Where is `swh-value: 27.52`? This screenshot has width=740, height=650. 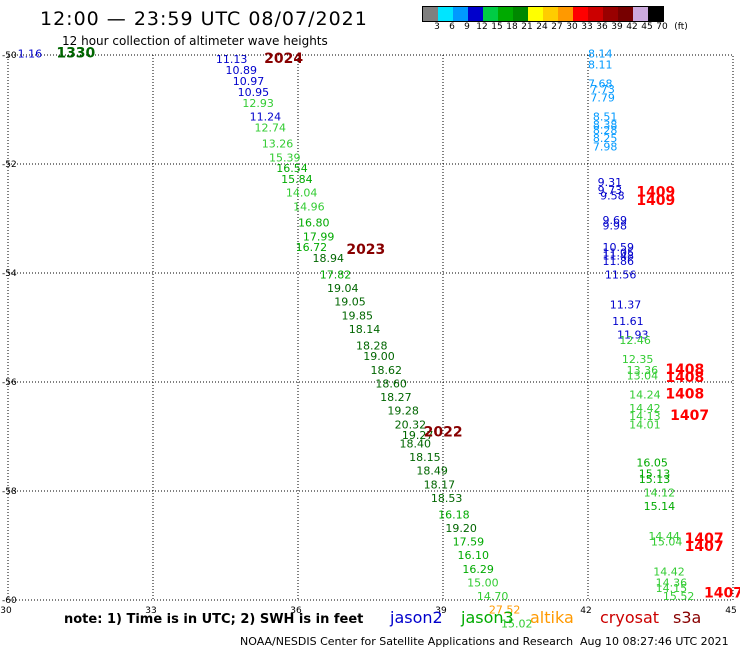 swh-value: 27.52 is located at coordinates (504, 610).